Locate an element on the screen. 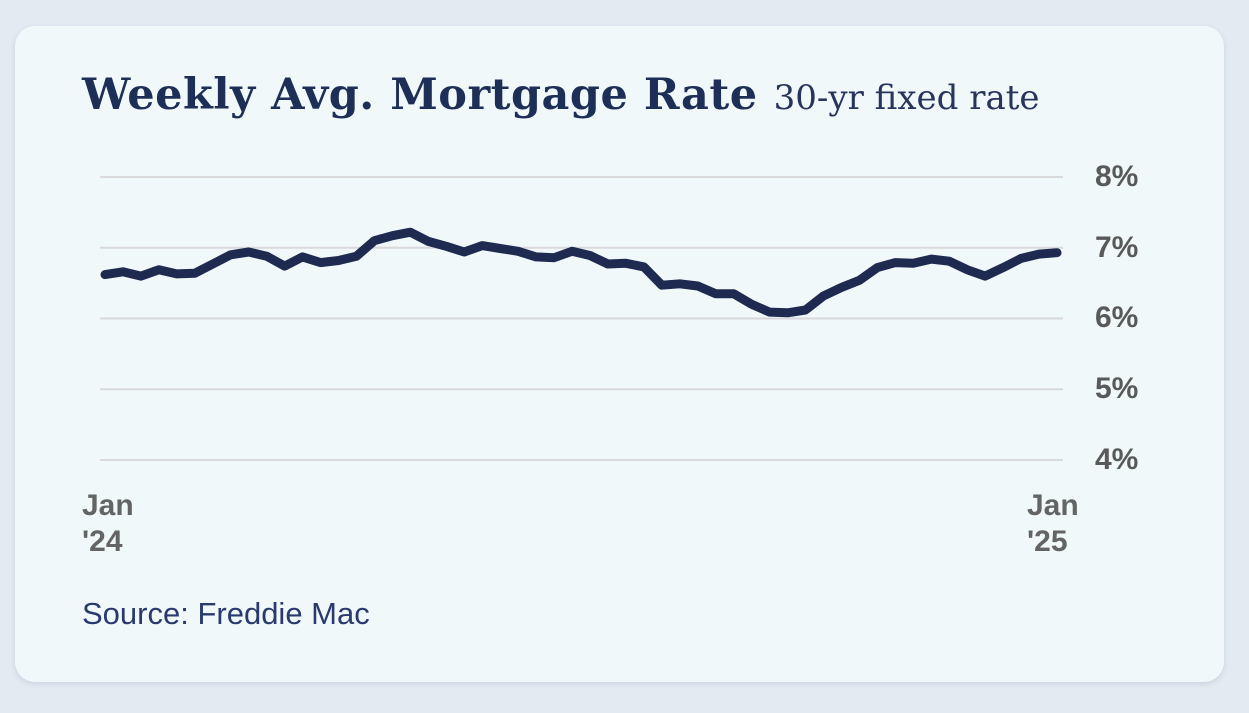 This screenshot has height=713, width=1249. x-axis-tick-jan24: Jan '24 is located at coordinates (108, 524).